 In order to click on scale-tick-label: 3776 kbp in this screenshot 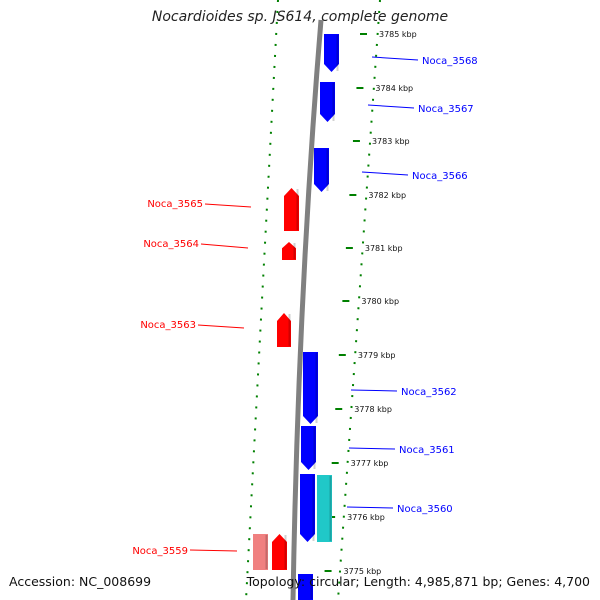, I will do `click(366, 517)`.